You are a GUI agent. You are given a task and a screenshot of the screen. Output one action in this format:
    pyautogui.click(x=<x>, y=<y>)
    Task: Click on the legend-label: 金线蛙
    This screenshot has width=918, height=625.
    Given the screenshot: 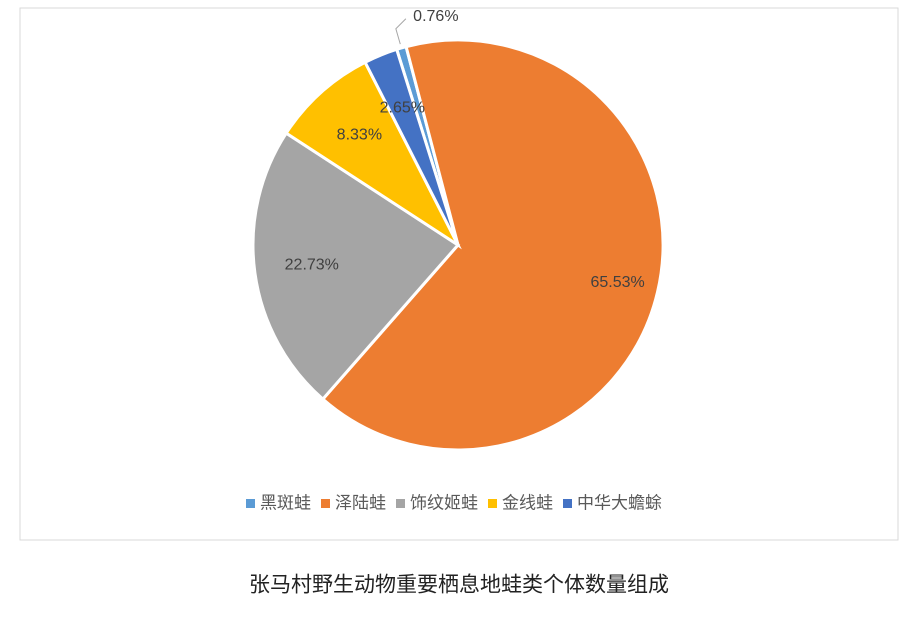 What is the action you would take?
    pyautogui.click(x=527, y=502)
    